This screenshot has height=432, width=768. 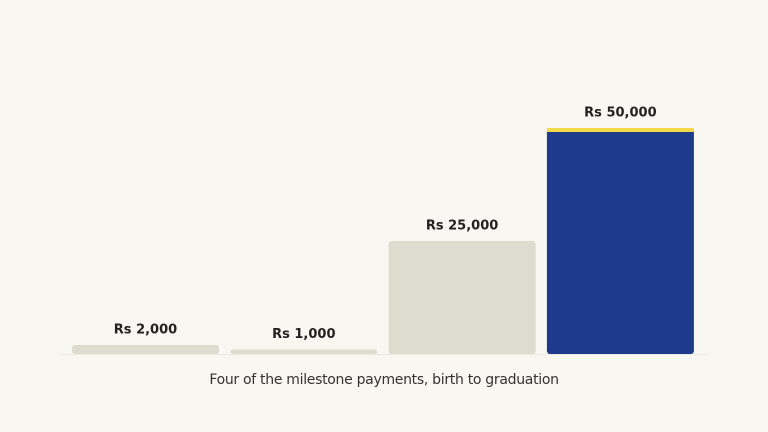 What do you see at coordinates (620, 113) in the screenshot?
I see `value-label: Rs 50,000` at bounding box center [620, 113].